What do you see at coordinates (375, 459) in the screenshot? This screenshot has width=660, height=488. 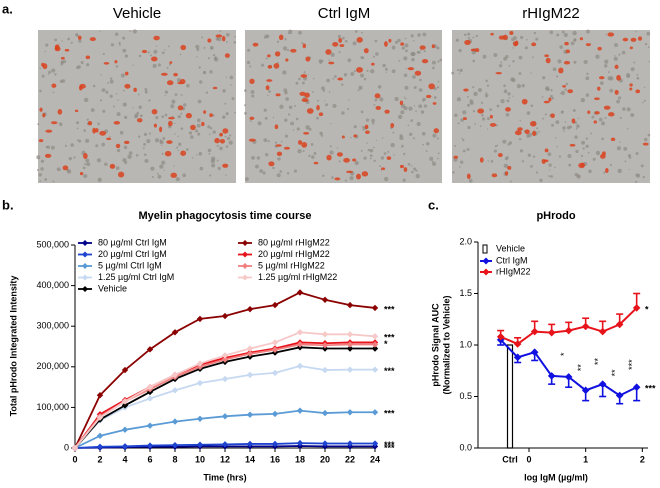 I see `x-tick-label: 24` at bounding box center [375, 459].